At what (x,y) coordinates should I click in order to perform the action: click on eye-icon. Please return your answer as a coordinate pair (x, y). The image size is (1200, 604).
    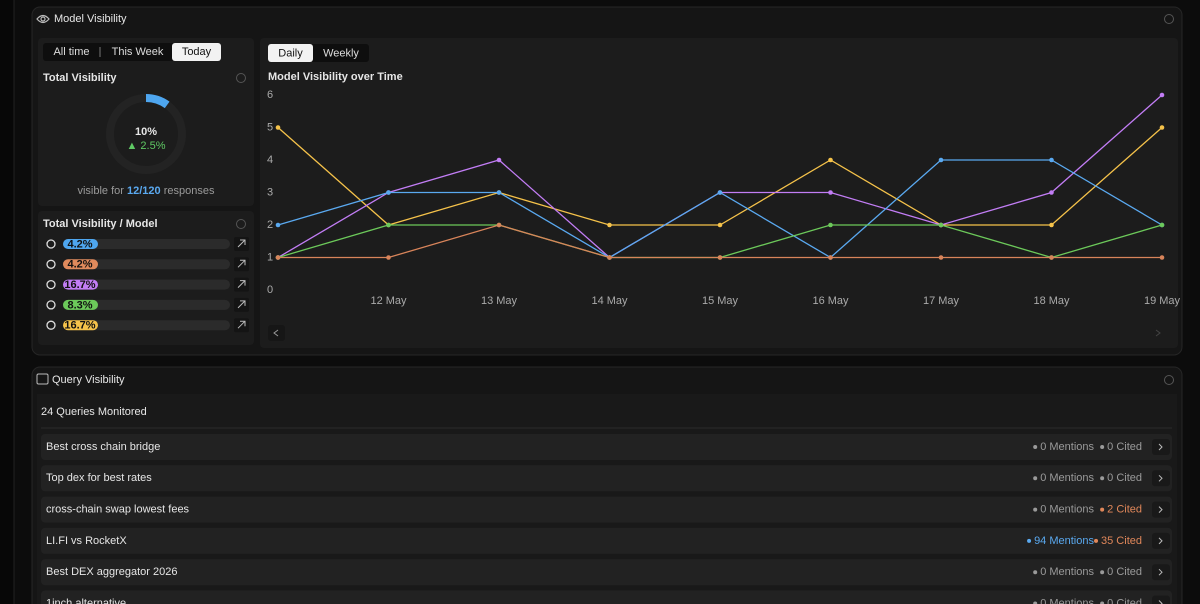
    Looking at the image, I should click on (43, 19).